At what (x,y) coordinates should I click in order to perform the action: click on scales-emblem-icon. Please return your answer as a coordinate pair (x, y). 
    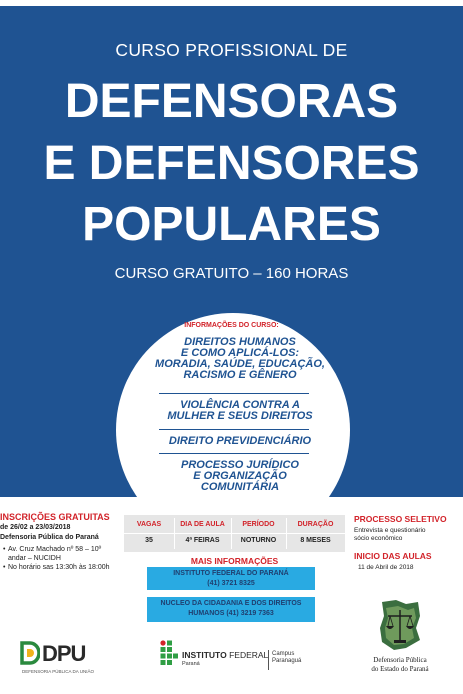
    Looking at the image, I should click on (400, 625).